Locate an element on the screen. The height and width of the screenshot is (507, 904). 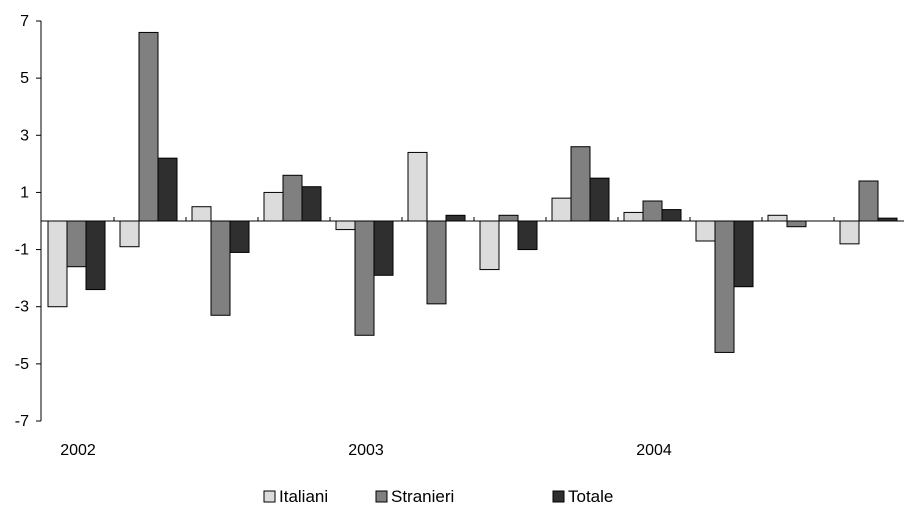
y-tick-label: -7 is located at coordinates (22, 421).